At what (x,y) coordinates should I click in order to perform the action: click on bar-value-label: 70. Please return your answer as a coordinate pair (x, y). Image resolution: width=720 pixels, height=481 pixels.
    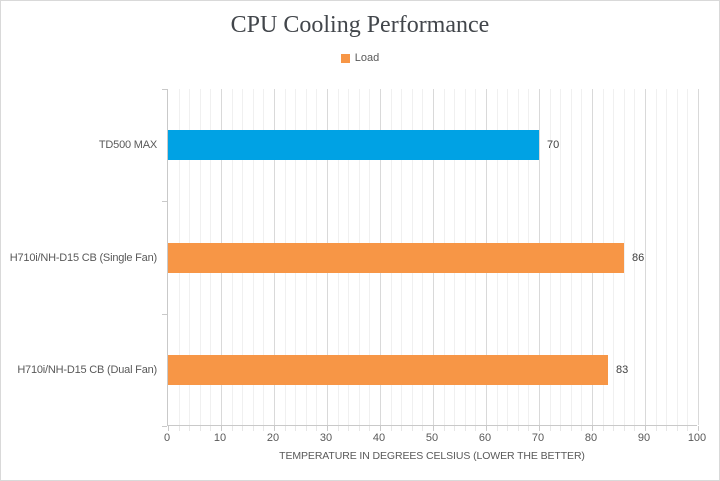
    Looking at the image, I should click on (553, 145).